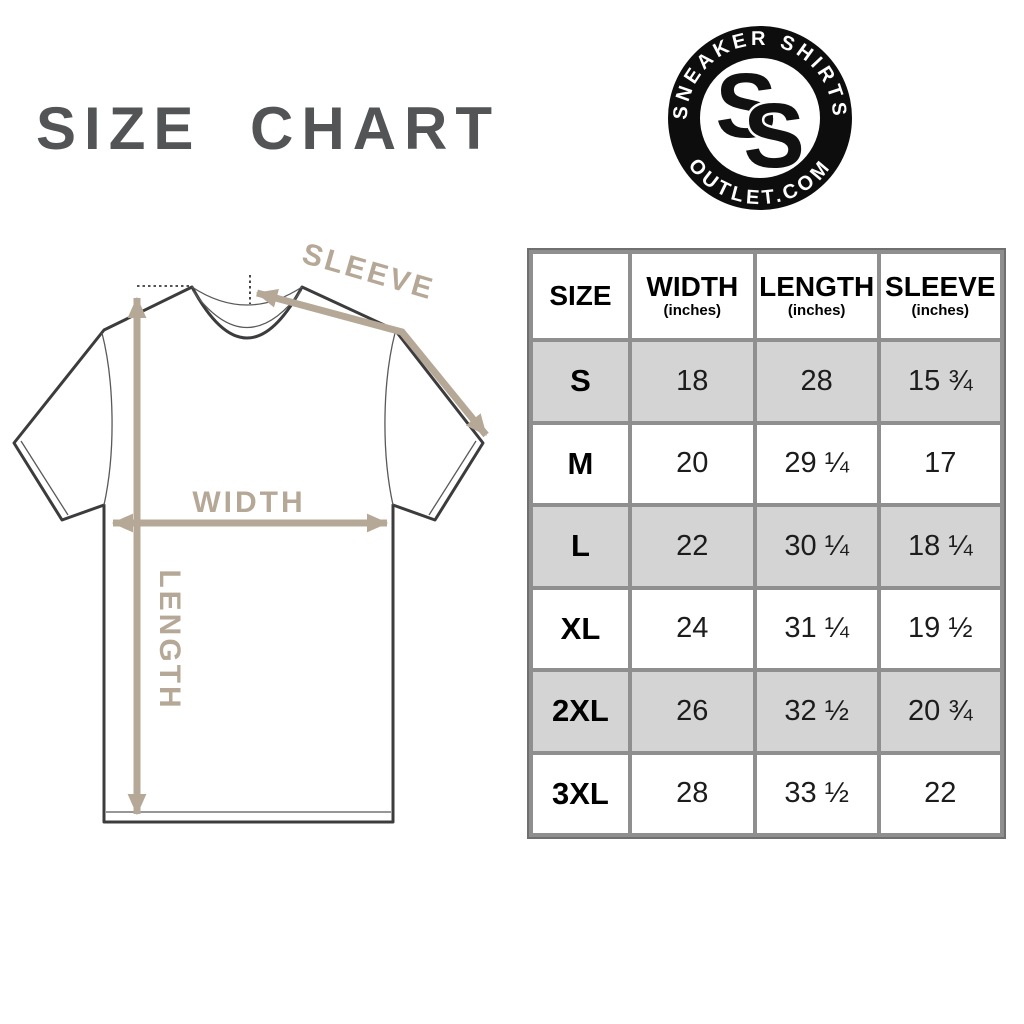 The width and height of the screenshot is (1024, 1024). I want to click on length-value-cell: 30 ¼, so click(816, 546).